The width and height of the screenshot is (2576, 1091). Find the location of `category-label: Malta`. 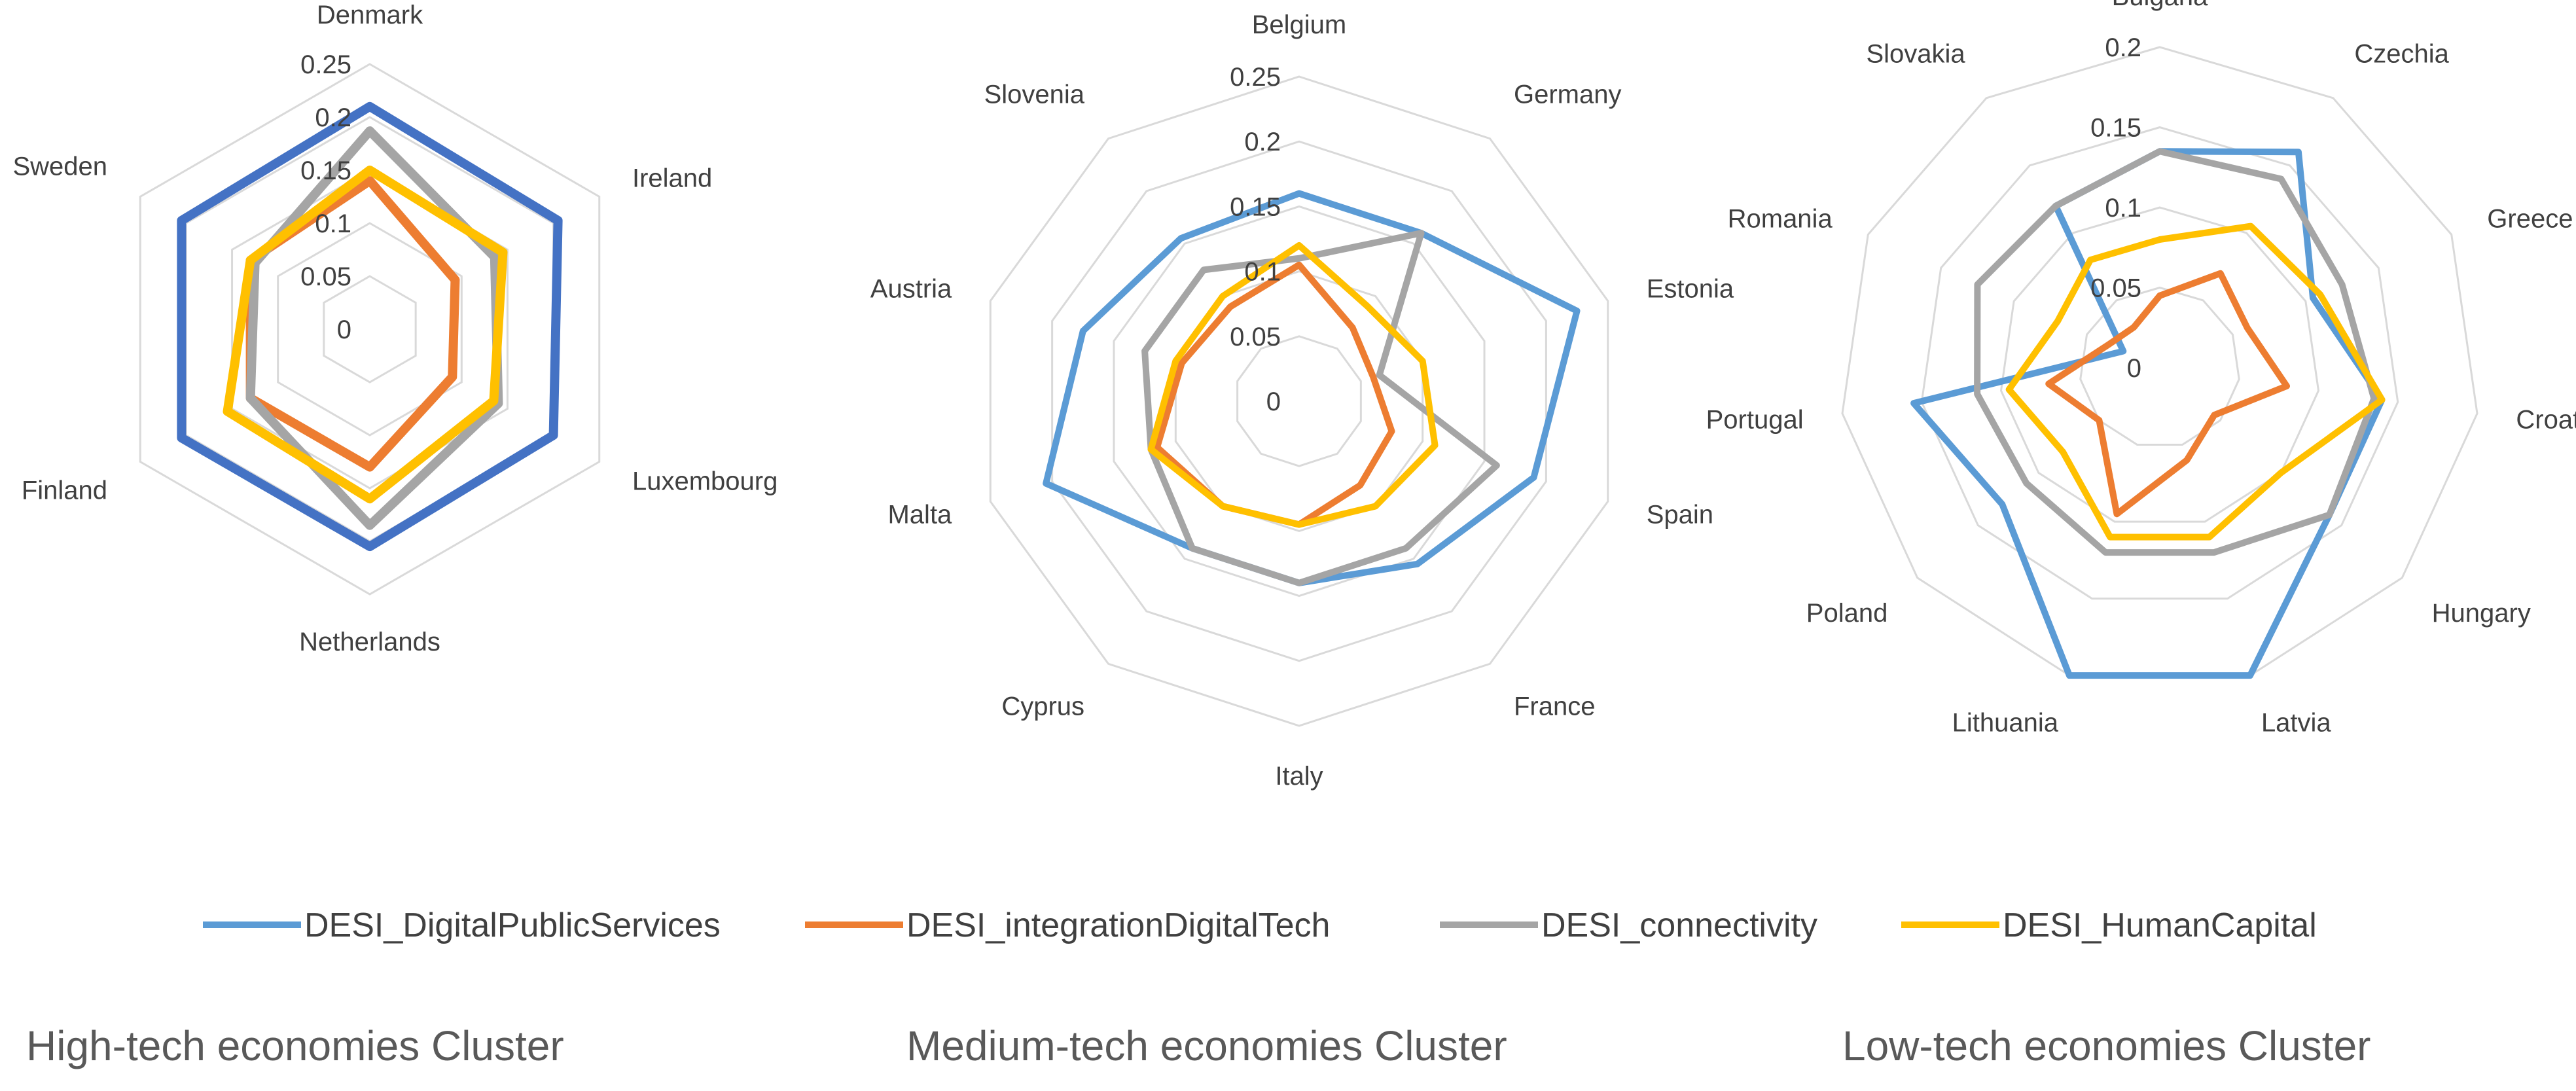

category-label: Malta is located at coordinates (919, 514).